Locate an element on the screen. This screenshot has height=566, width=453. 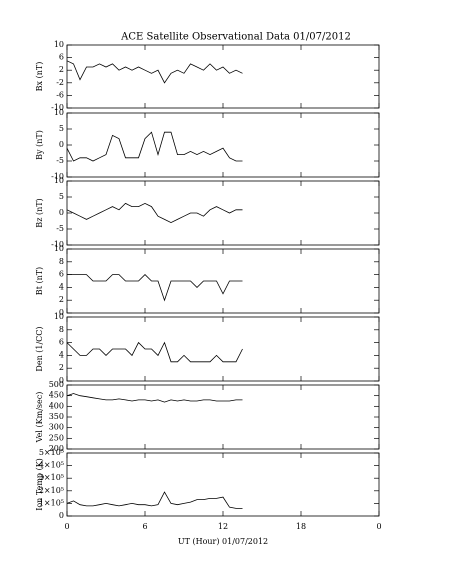
y-tick-label: 5×10⁵ is located at coordinates (51, 452).